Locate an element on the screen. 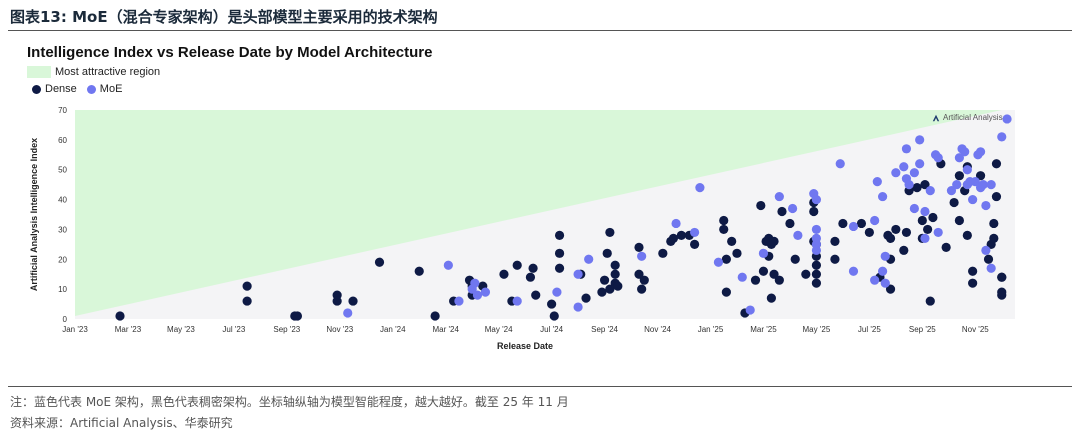  x-tick-label: Jan '25 is located at coordinates (711, 329).